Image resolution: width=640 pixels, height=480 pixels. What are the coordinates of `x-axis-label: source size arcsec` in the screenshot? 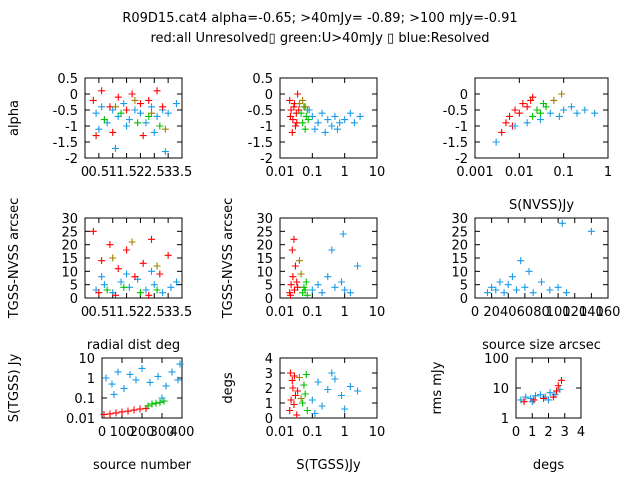 It's located at (541, 345).